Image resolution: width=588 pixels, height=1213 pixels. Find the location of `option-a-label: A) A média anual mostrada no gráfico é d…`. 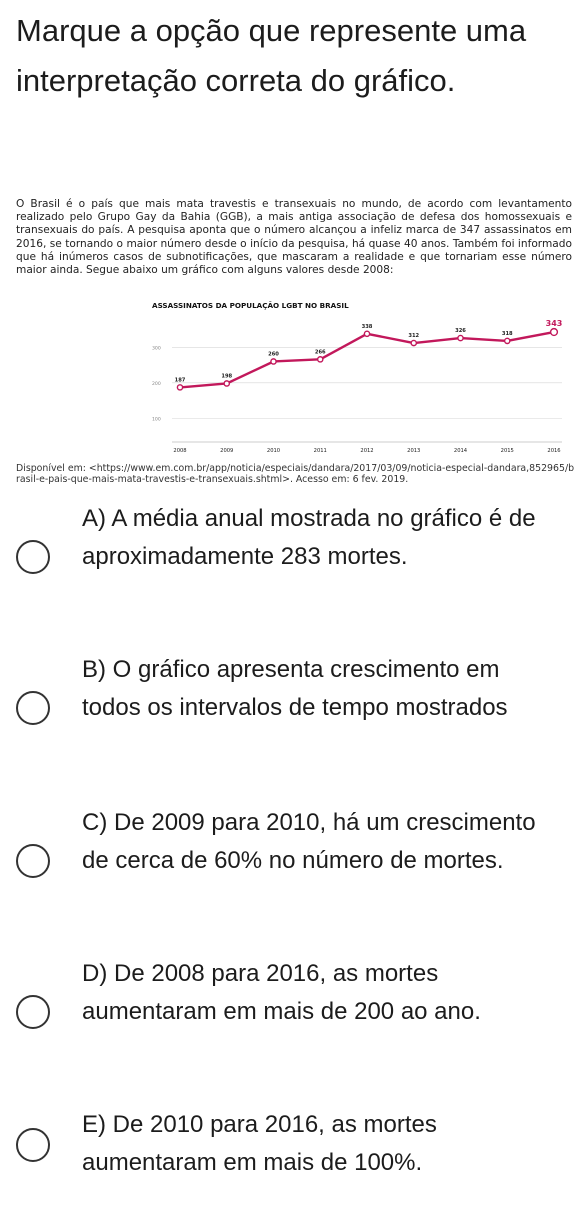

option-a-label: A) A média anual mostrada no gráfico é d… is located at coordinates (309, 537).